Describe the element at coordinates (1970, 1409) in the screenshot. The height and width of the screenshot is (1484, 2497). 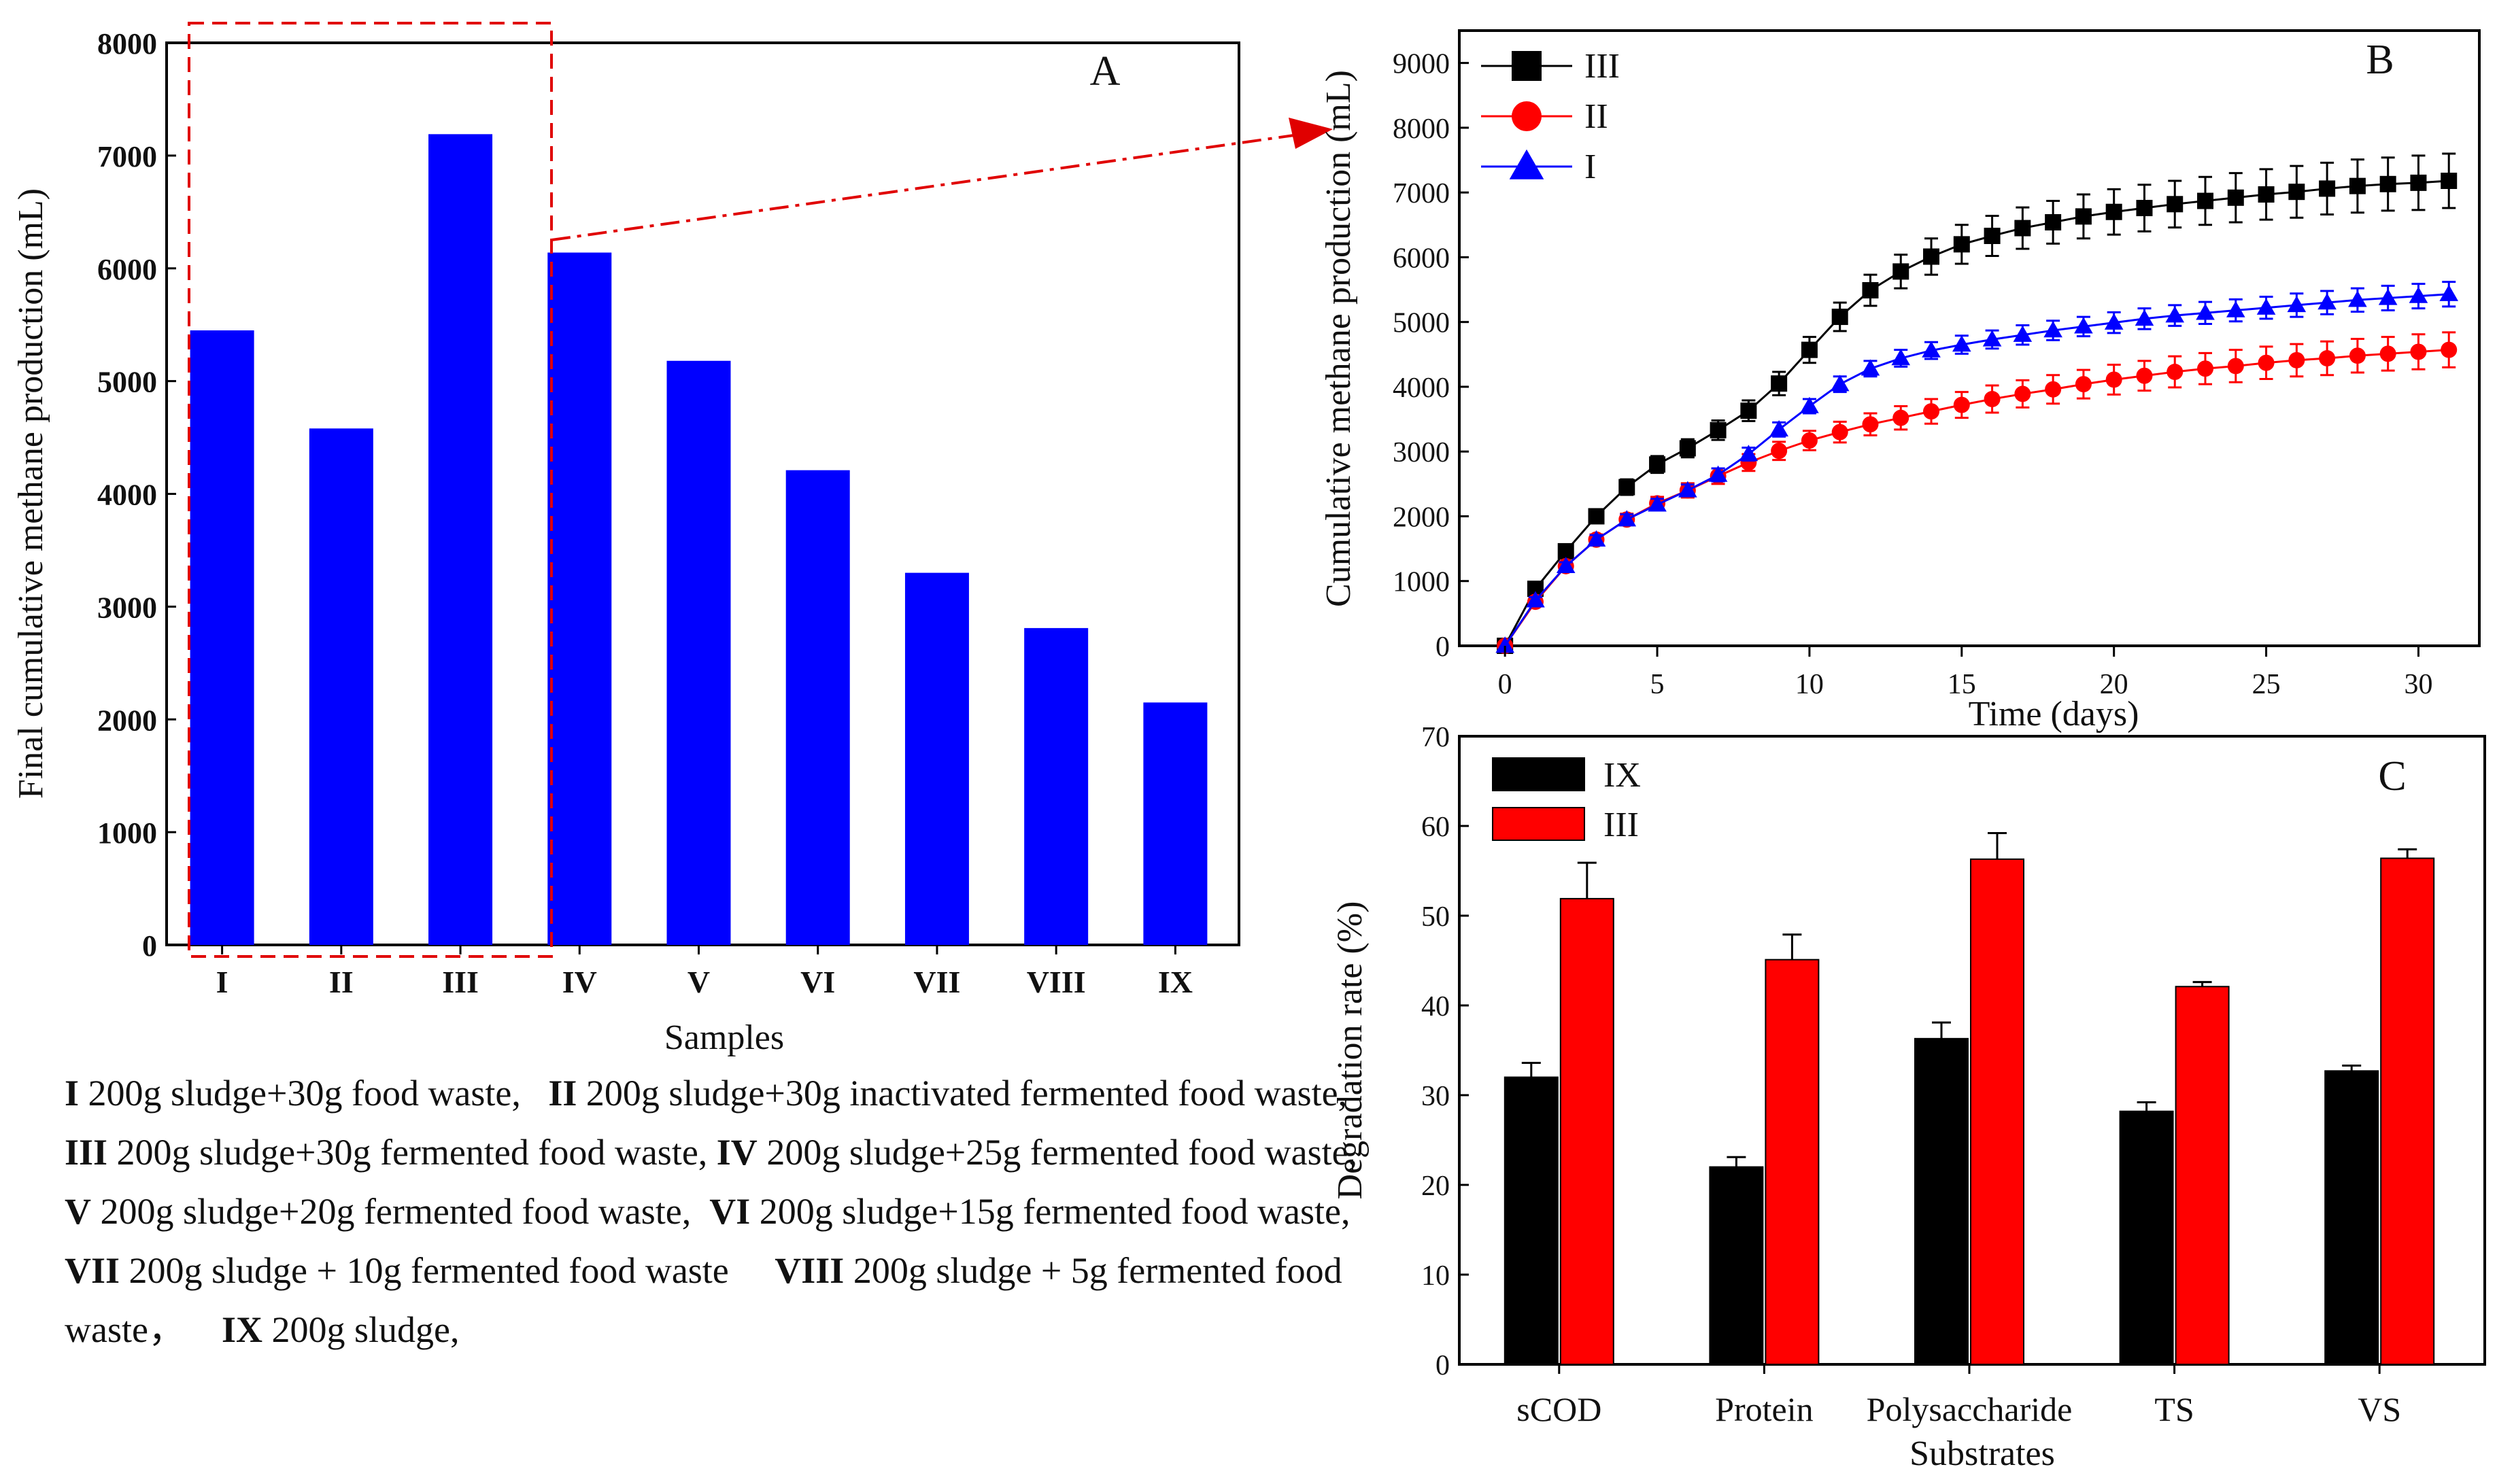
I see `x-tick-label: Polysaccharide` at that location.